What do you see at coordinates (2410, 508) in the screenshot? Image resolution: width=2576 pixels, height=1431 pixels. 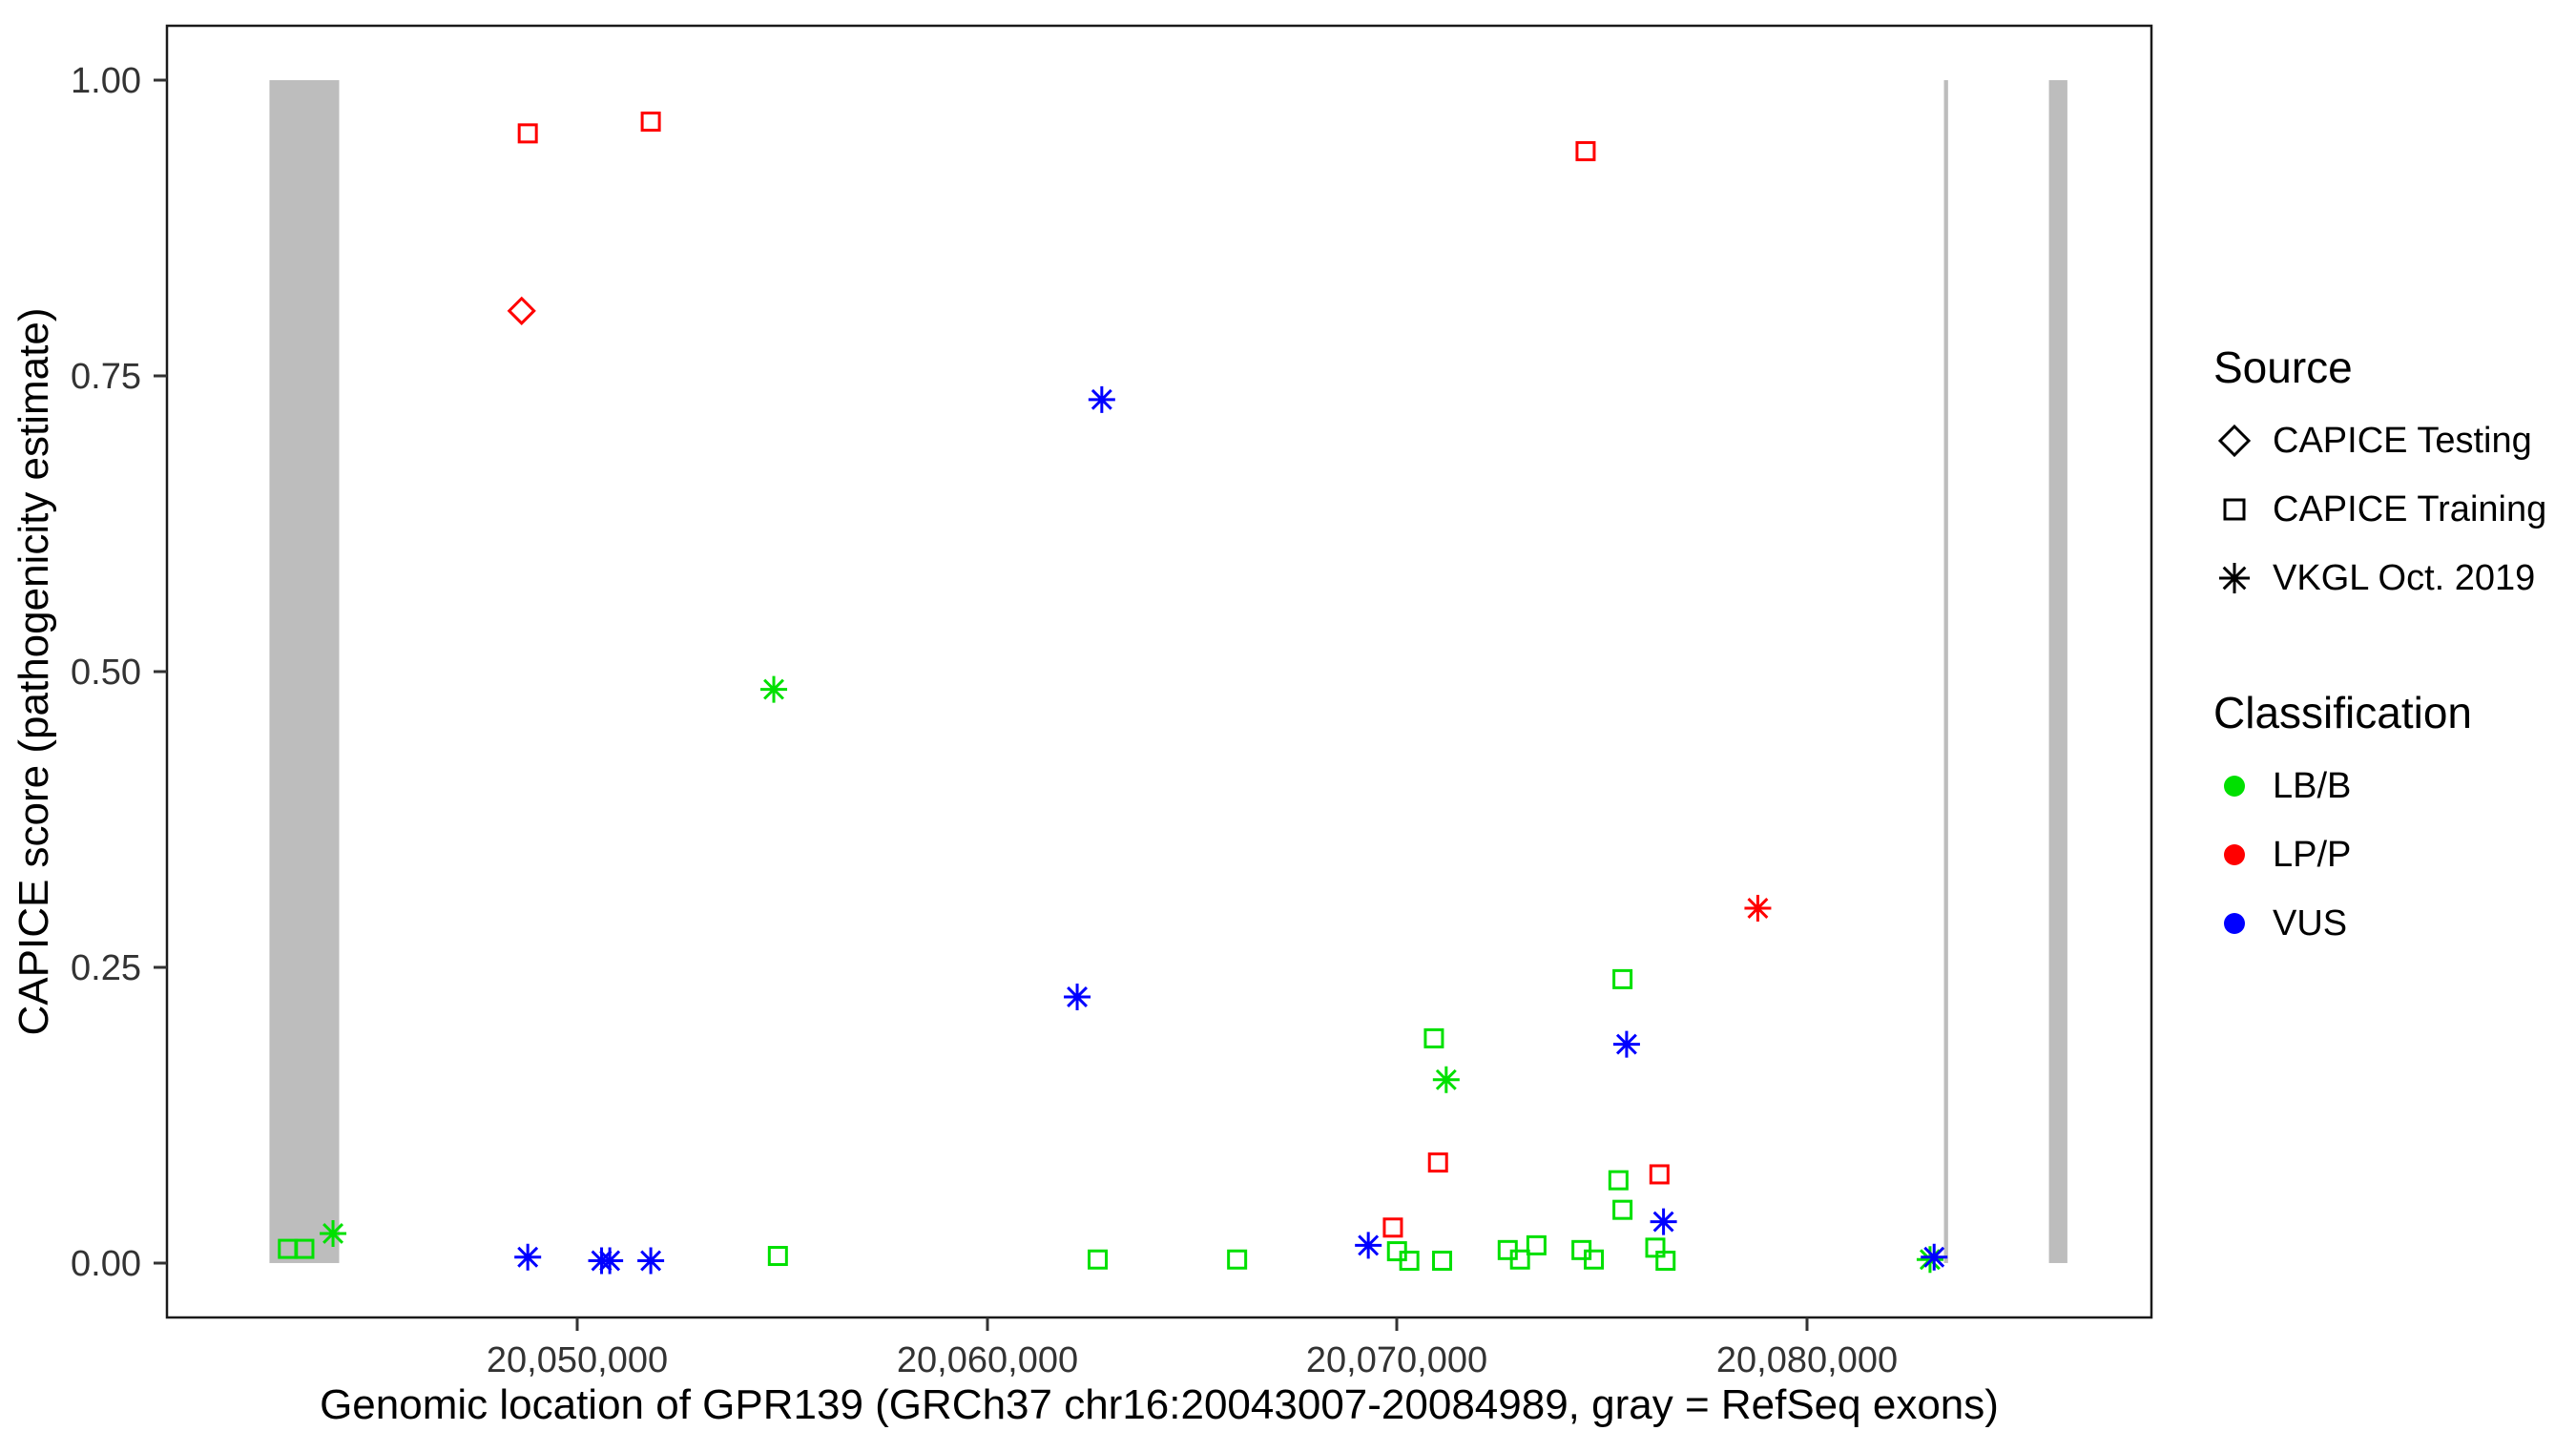 I see `legend-item-label: CAPICE Training` at bounding box center [2410, 508].